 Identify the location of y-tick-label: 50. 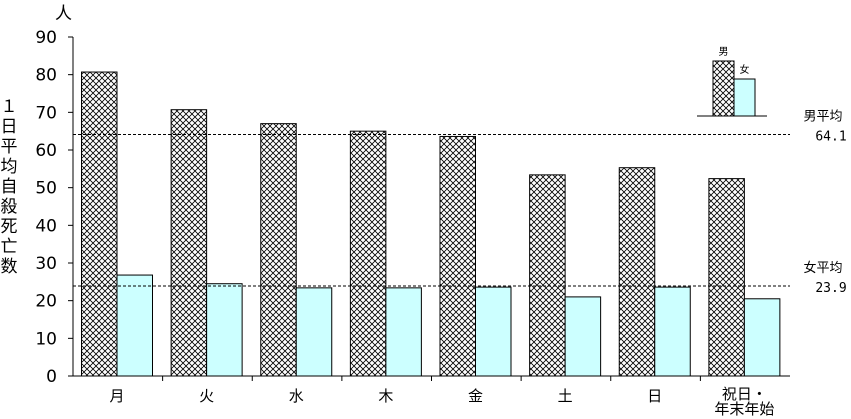
(46, 189).